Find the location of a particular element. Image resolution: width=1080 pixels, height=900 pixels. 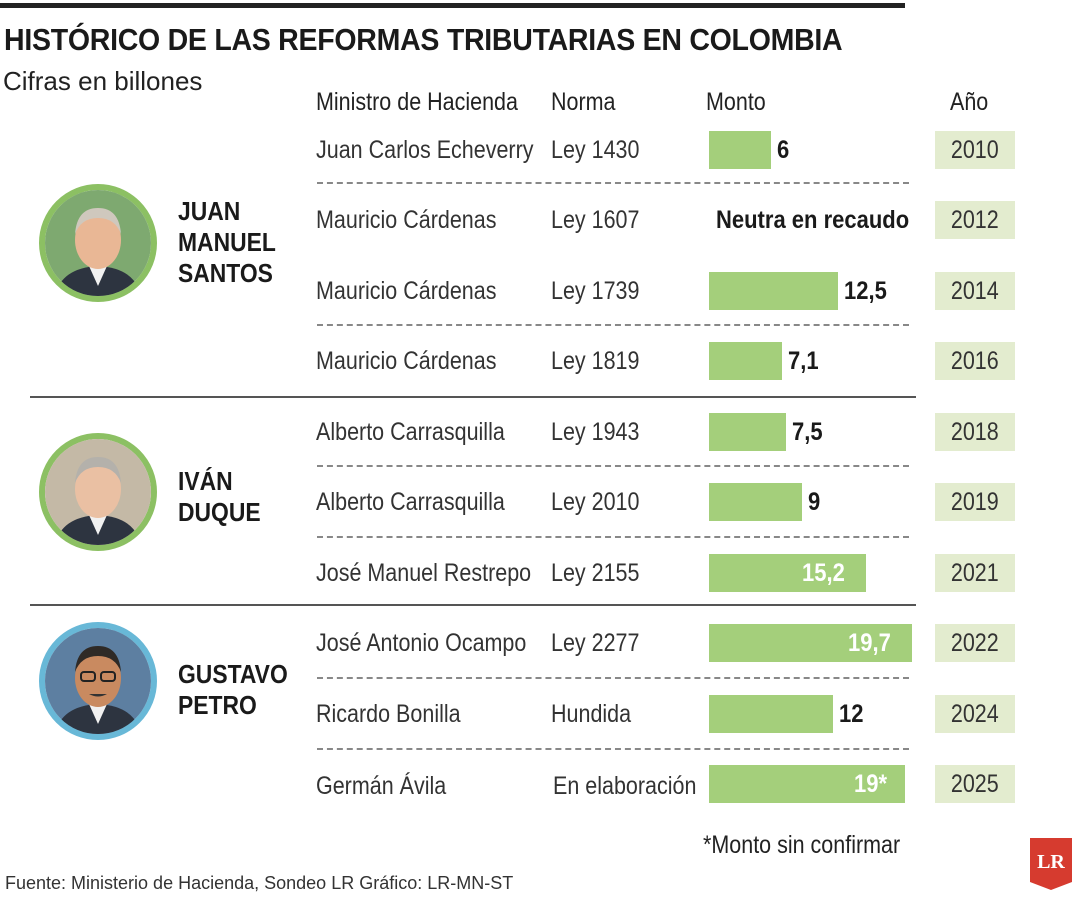

norma-label: Ley 2010 is located at coordinates (595, 502).